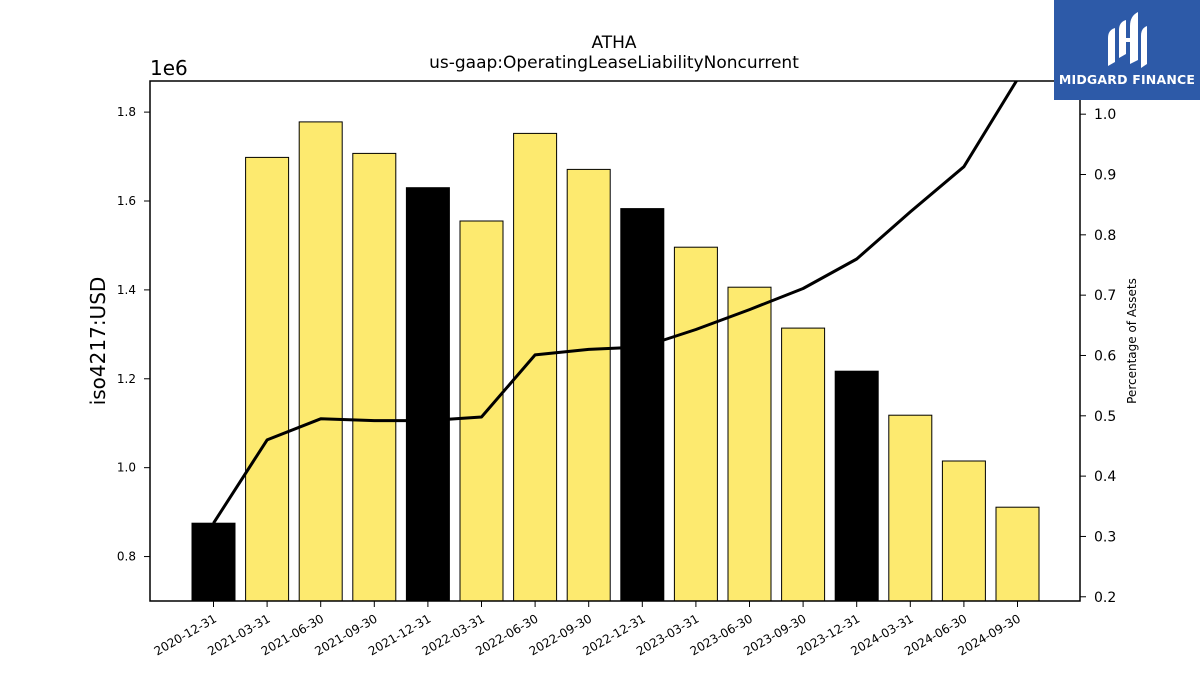  I want to click on y2-tick-label: 0.4, so click(1105, 477).